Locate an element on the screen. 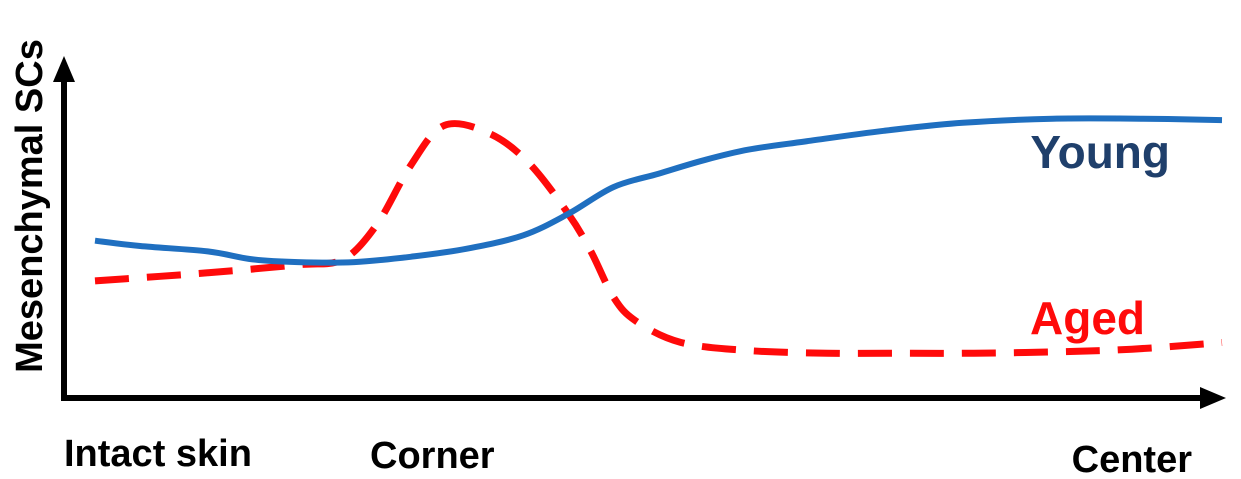 The image size is (1241, 479). series-label-aged: Aged is located at coordinates (1087, 318).